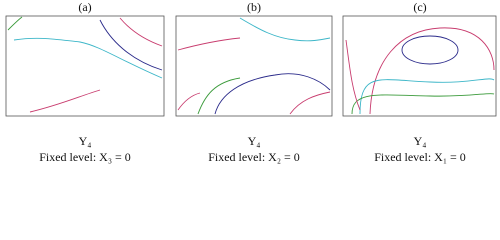  I want to click on fixed-level-caption: Fixed level: X₂ = 0, so click(254, 157).